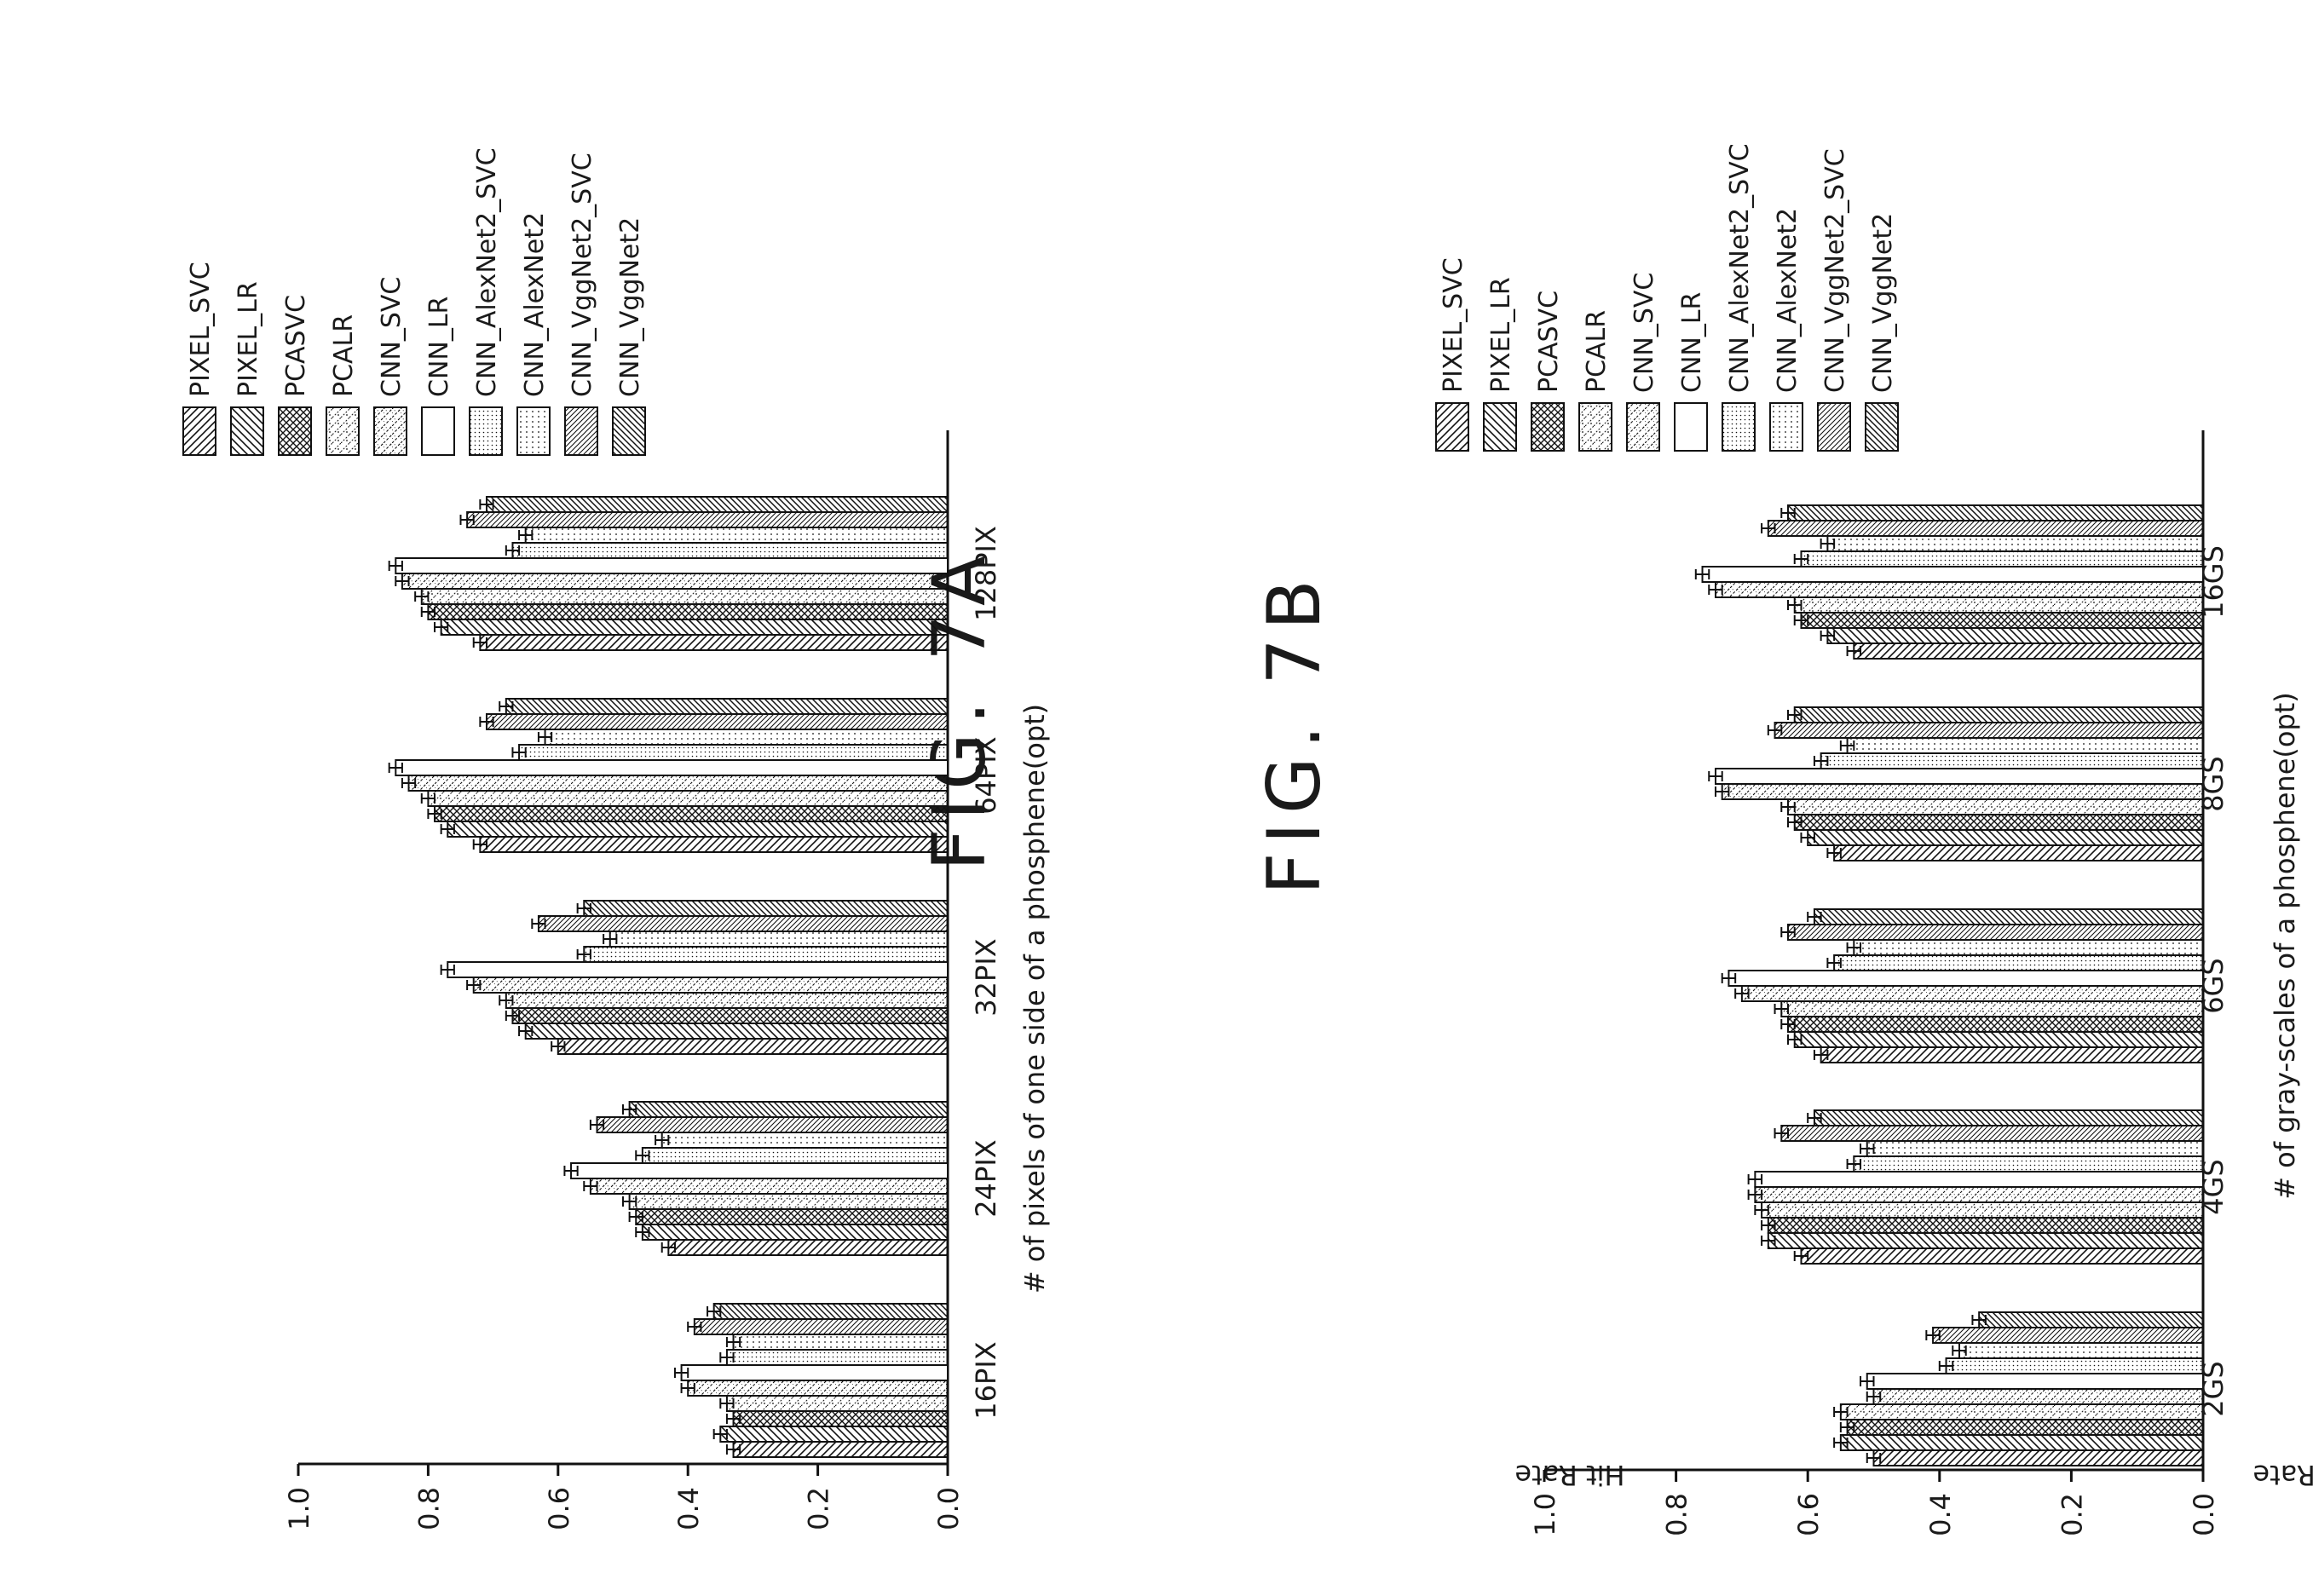 The height and width of the screenshot is (1596, 2313). I want to click on figure-title: FIG. 7B, so click(1294, 733).